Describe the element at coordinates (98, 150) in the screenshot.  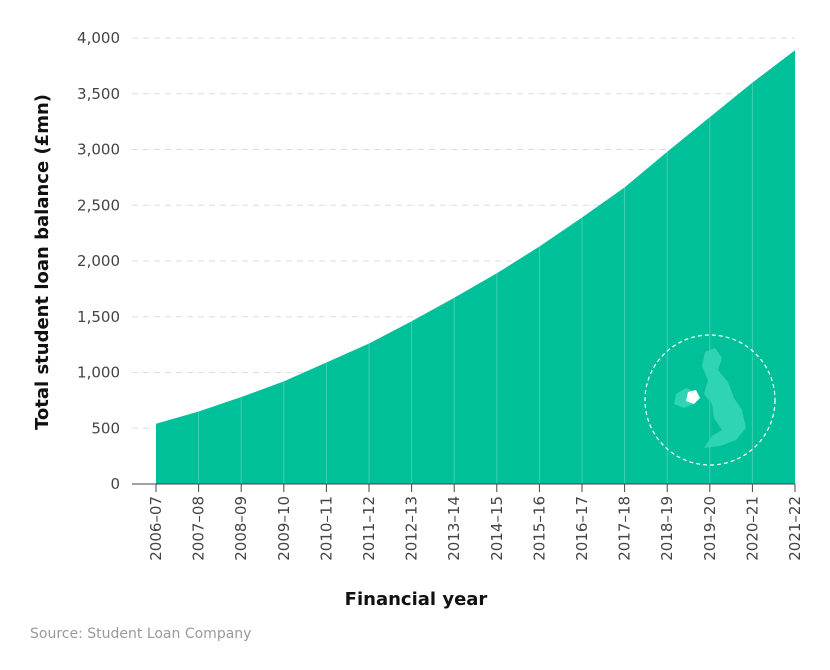
I see `y-tick-label: 3,000` at that location.